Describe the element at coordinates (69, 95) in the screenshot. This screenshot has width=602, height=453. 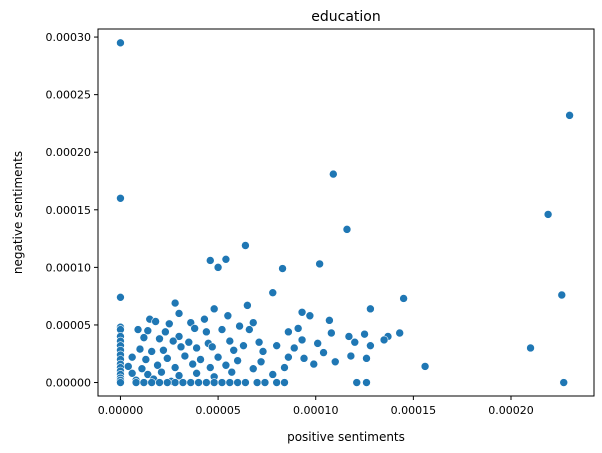
I see `y-tick-label: 0.00025` at that location.